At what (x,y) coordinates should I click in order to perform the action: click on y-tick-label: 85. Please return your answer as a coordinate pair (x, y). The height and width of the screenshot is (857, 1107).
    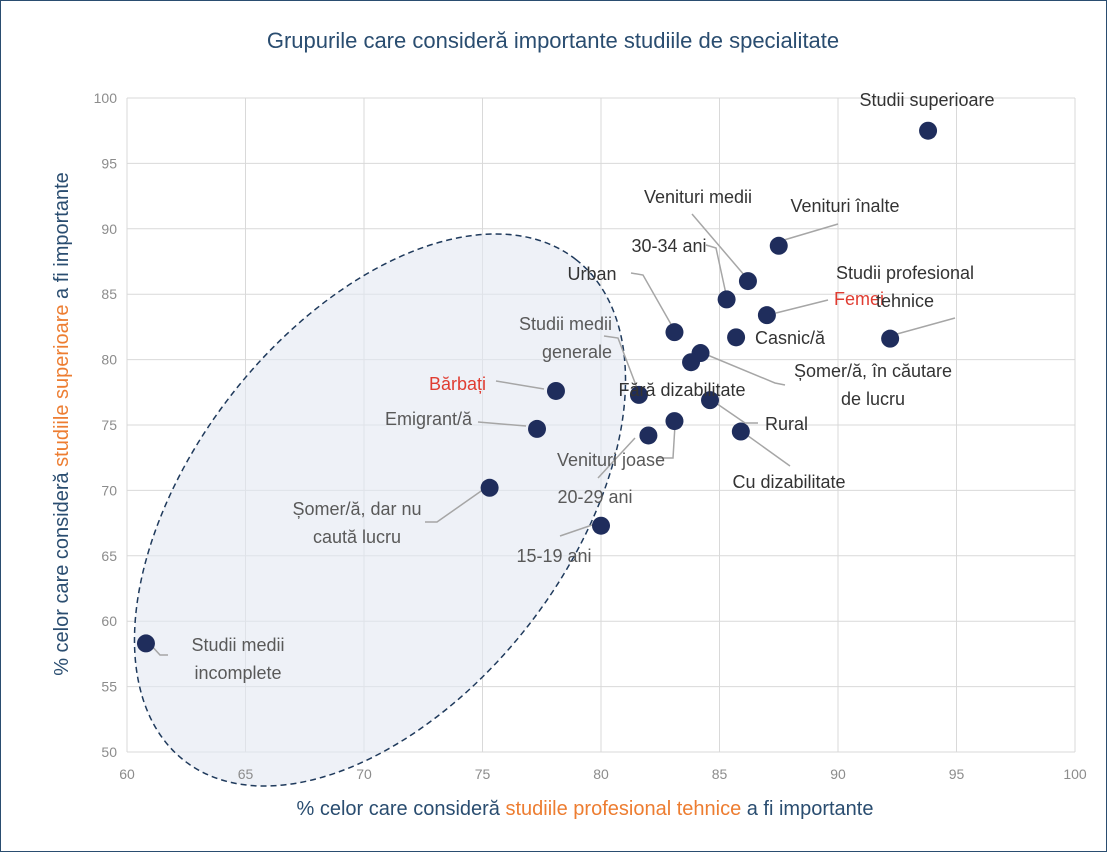
    Looking at the image, I should click on (109, 294).